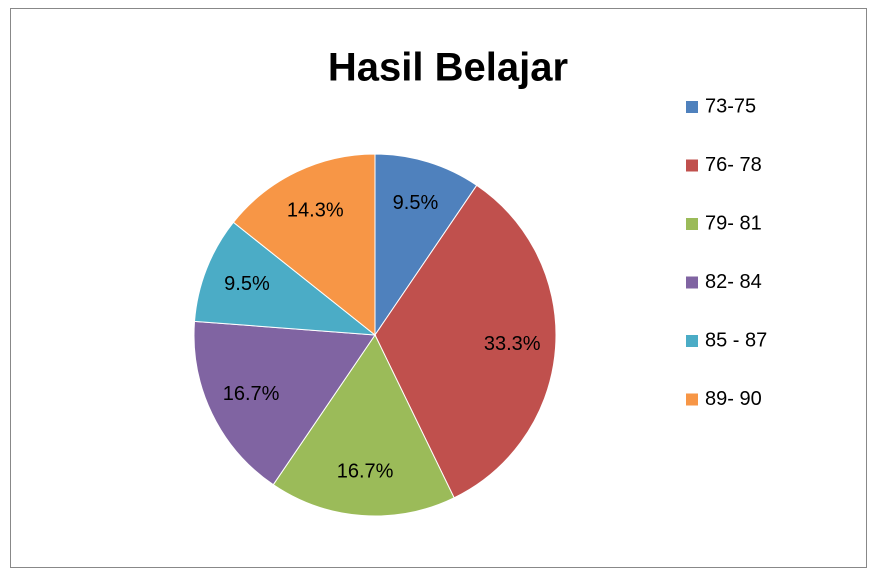 This screenshot has height=570, width=869. Describe the element at coordinates (730, 106) in the screenshot. I see `legend-label: 73-75` at that location.